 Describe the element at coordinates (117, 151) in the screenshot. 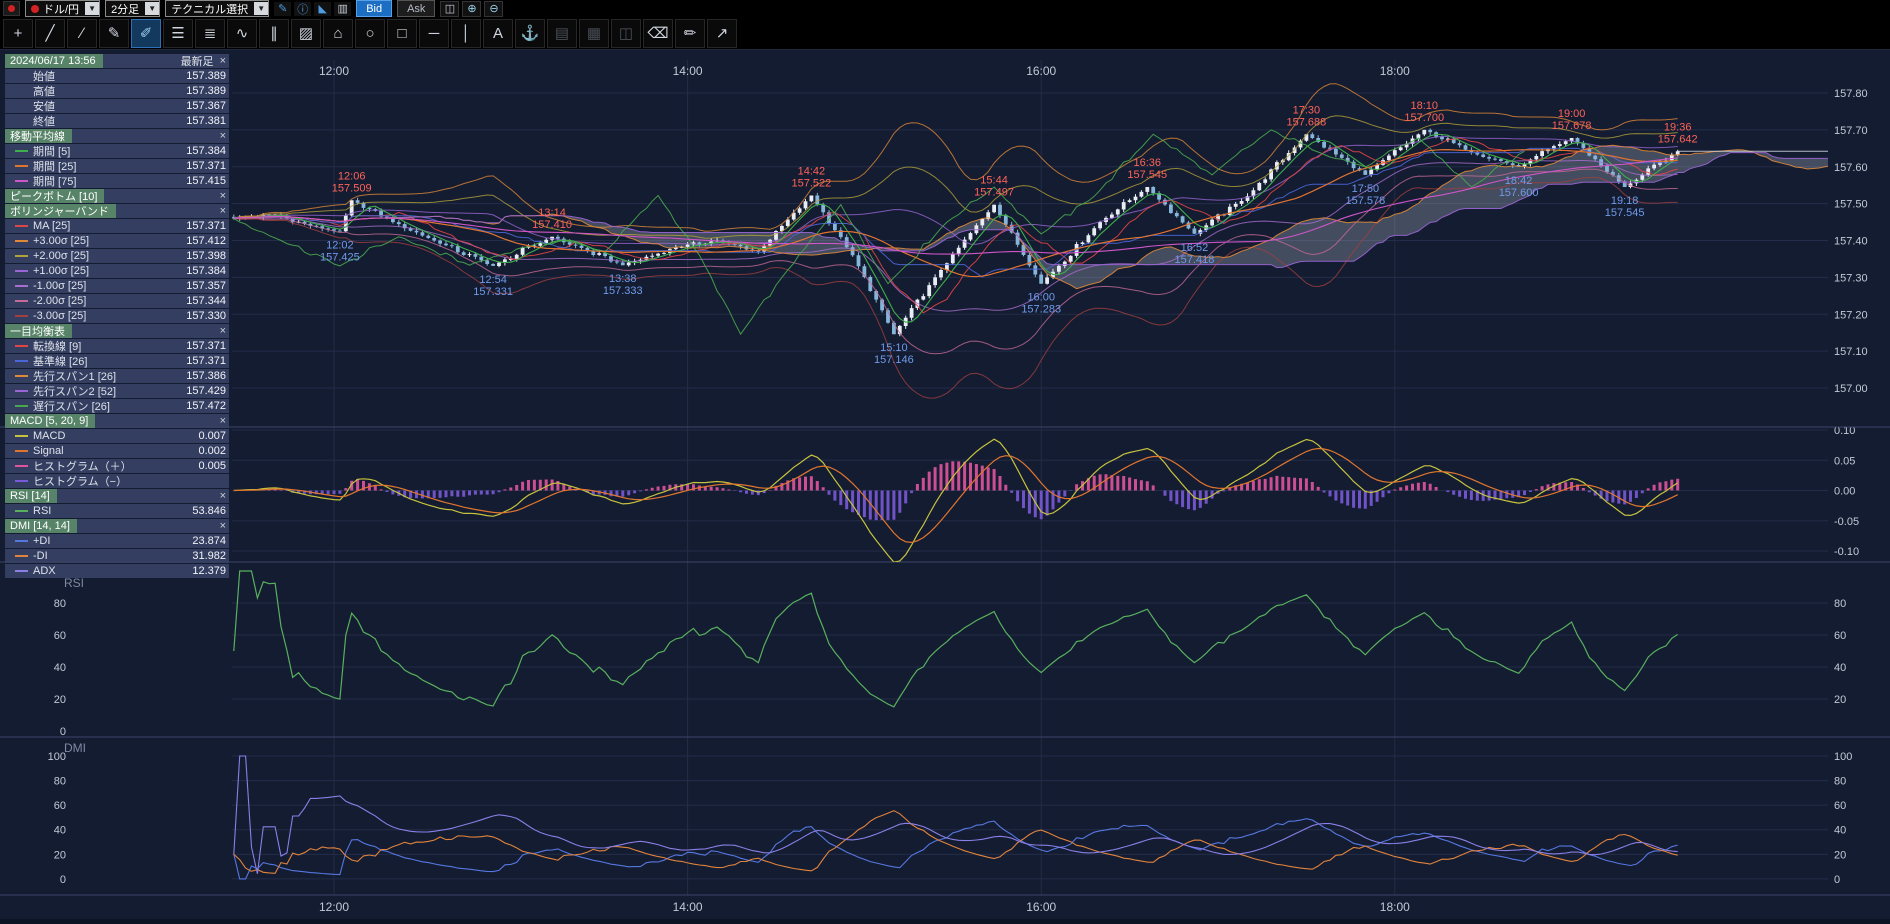

I see `indicator-row: 期間 [5] 157.384` at that location.